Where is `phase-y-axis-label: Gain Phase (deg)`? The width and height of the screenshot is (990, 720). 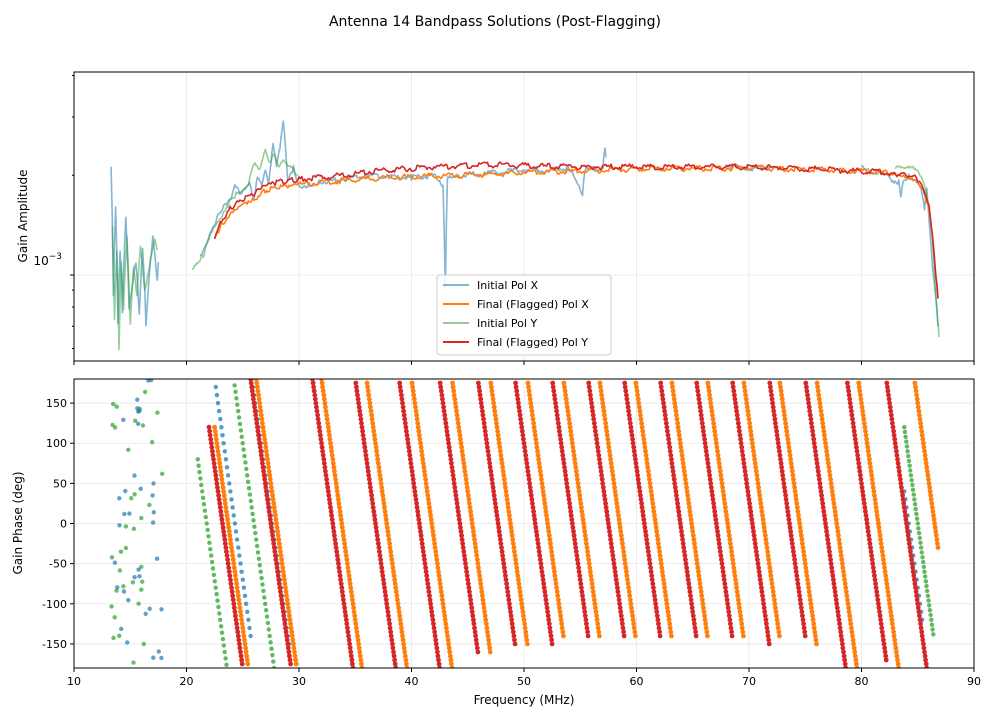
phase-y-axis-label: Gain Phase (deg) is located at coordinates (18, 522).